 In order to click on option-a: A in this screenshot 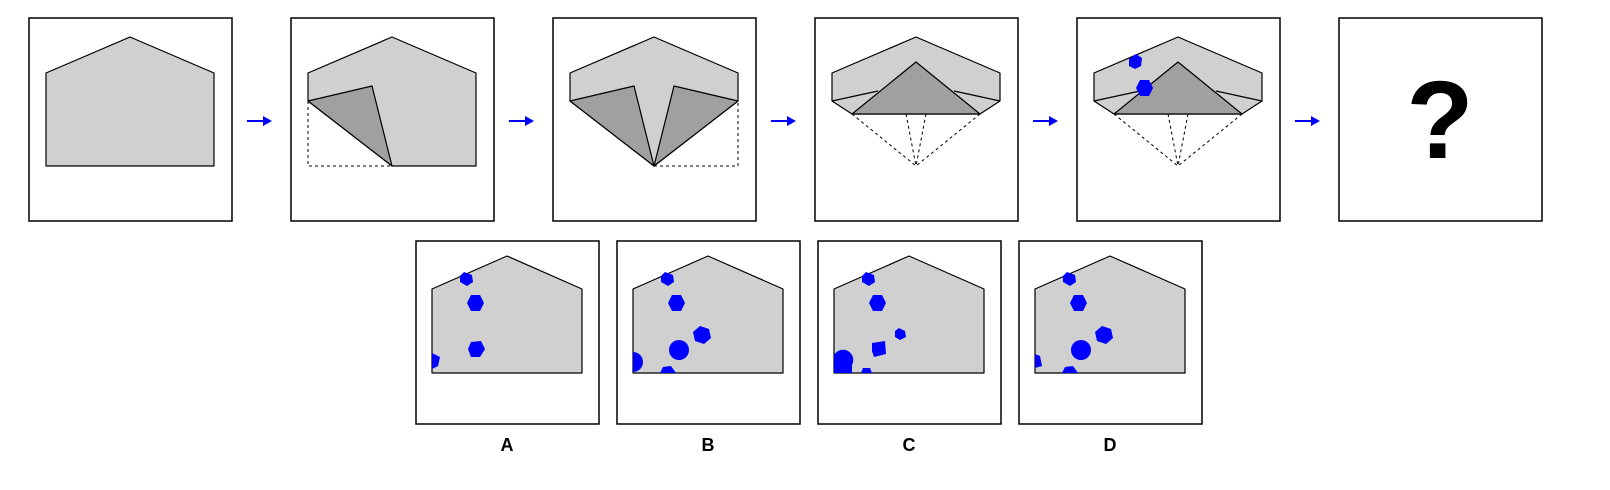, I will do `click(507, 347)`.